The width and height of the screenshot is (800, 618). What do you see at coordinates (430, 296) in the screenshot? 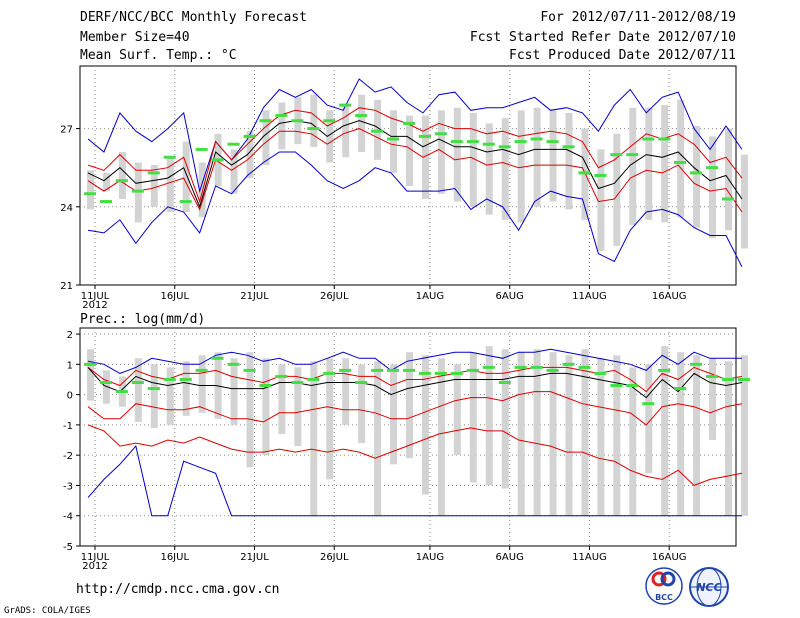
I see `x-tick-label: 1AUG` at bounding box center [430, 296].